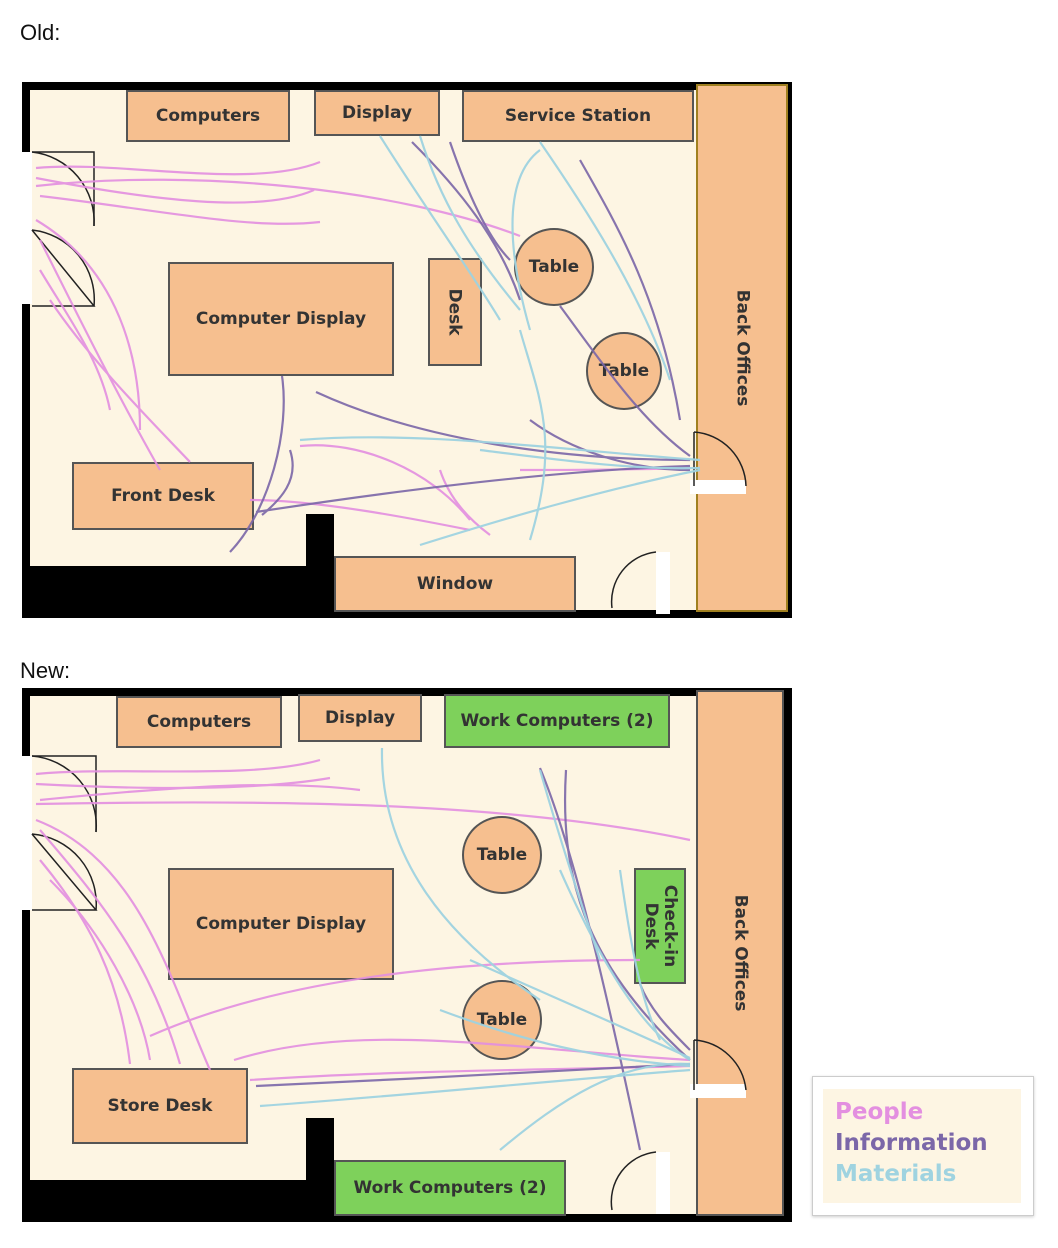 This screenshot has width=1058, height=1248. I want to click on legend: People Information Materials, so click(923, 1146).